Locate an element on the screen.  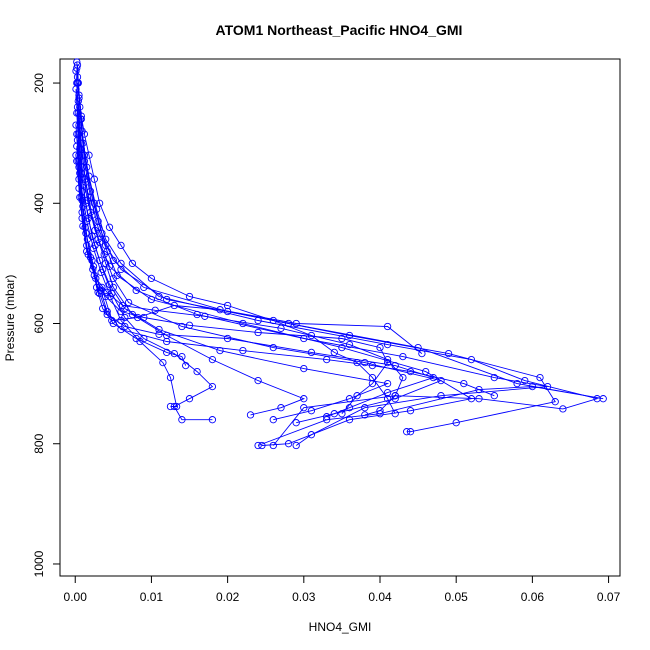
x-axis-label: HNO4_GMI is located at coordinates (340, 627).